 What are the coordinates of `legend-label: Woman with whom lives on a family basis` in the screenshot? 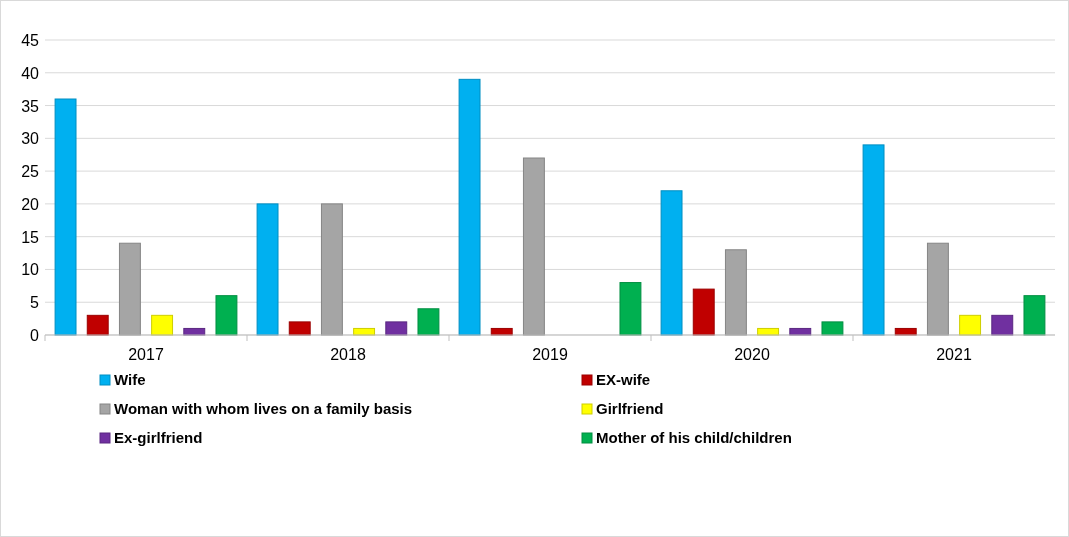 It's located at (263, 408).